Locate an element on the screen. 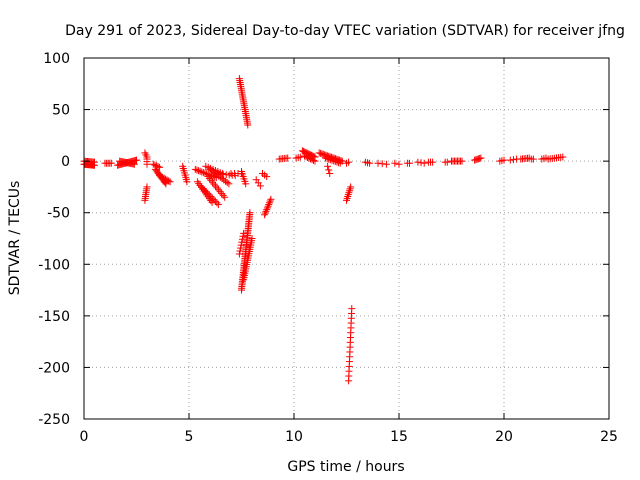 This screenshot has width=640, height=480. x-tick-label: 10 is located at coordinates (294, 437).